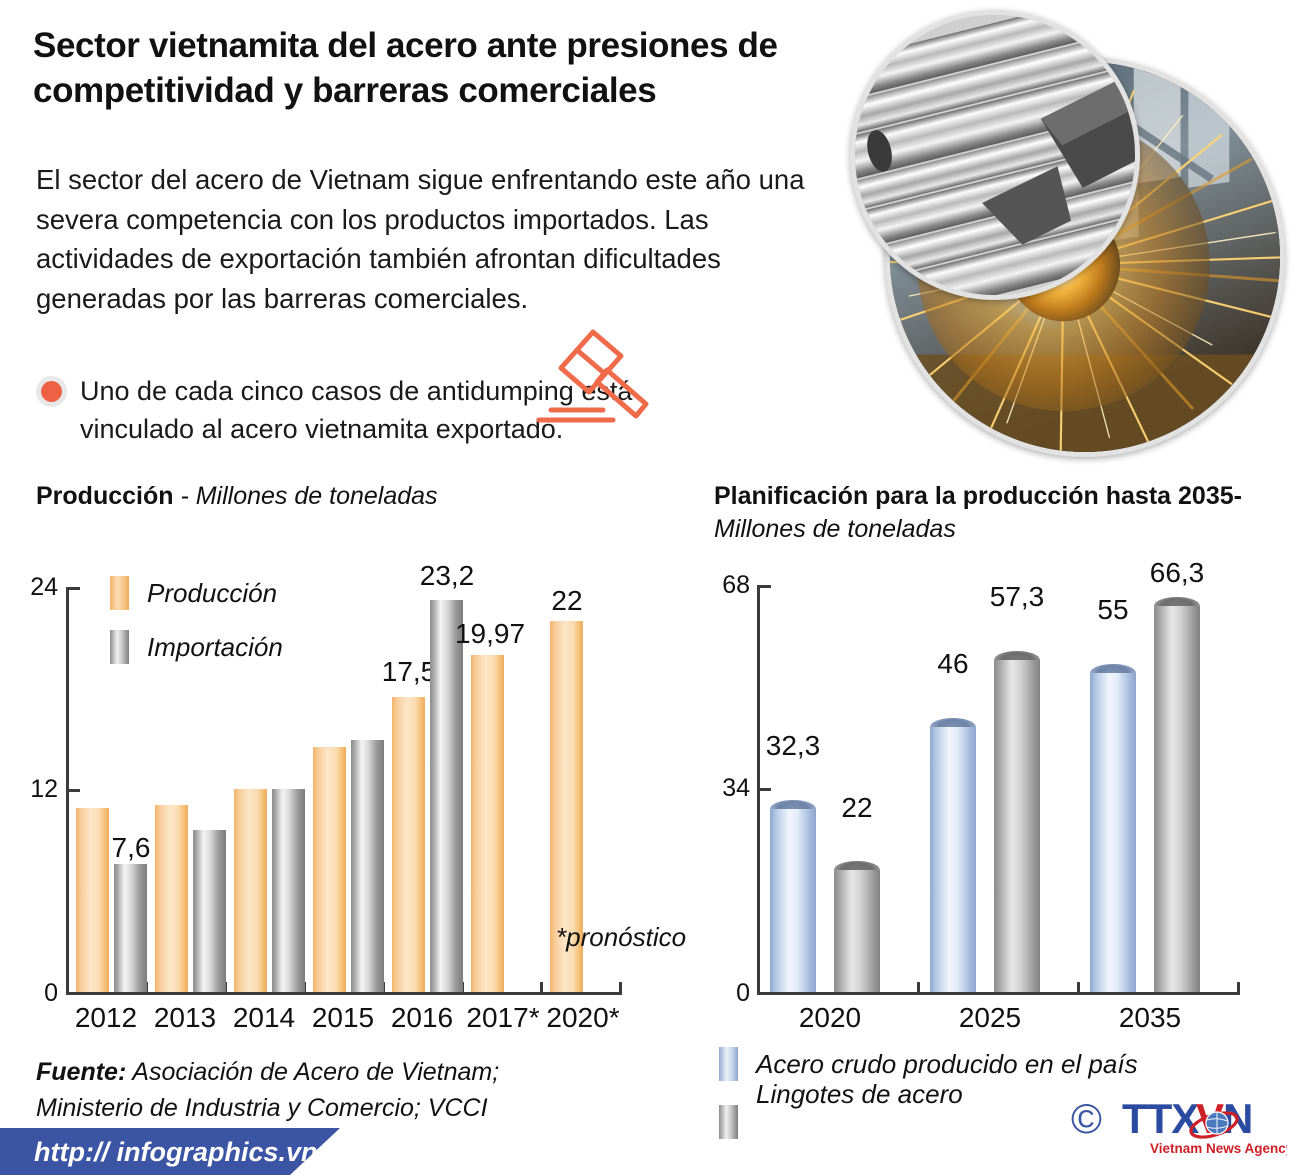 The image size is (1300, 1175). Describe the element at coordinates (857, 926) in the screenshot. I see `bar-lingotes-2020` at that location.